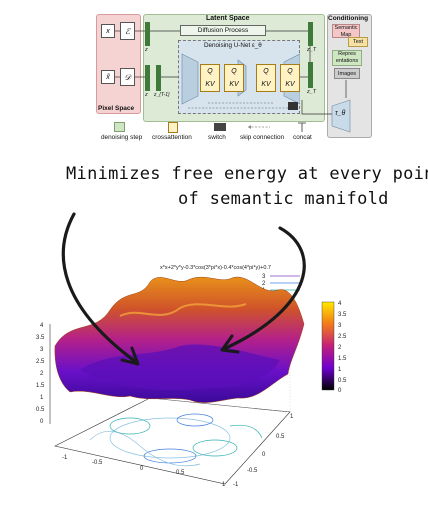  I want to click on diffusion-process-label: Diffusion Process, so click(223, 30).